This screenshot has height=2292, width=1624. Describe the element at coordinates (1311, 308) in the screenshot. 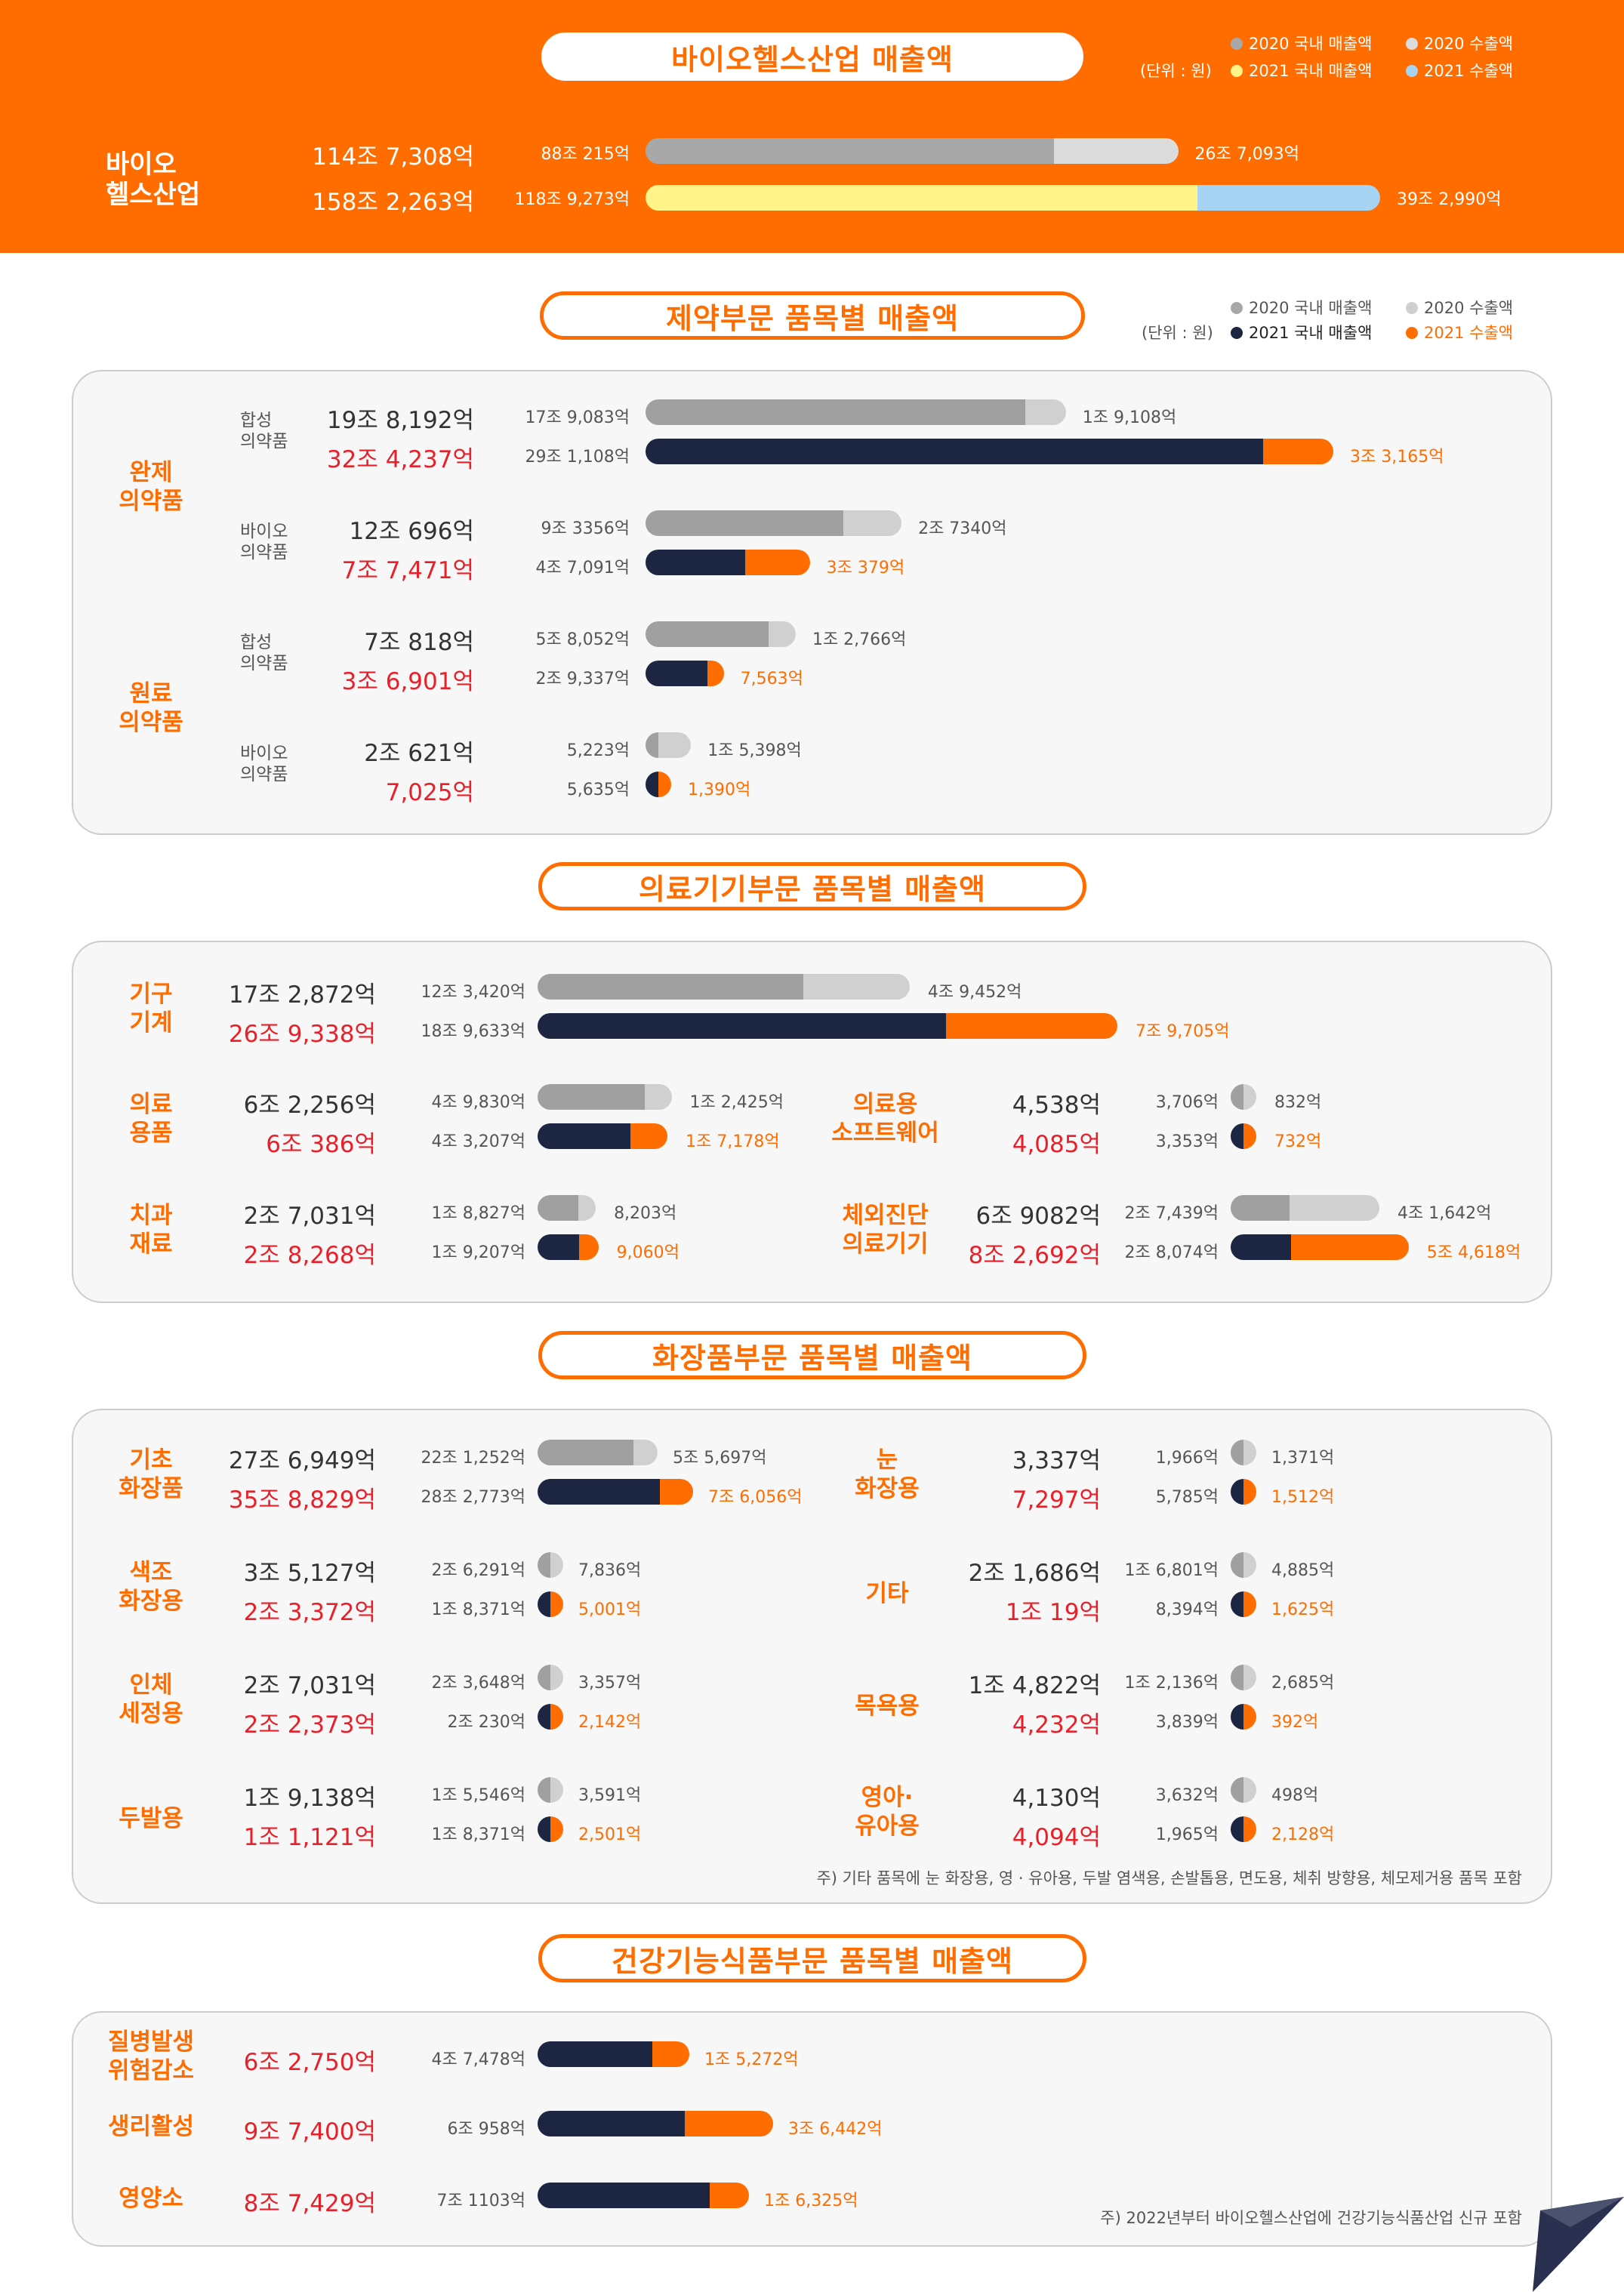

I see `legend-text: 2020 국내 매출액` at that location.